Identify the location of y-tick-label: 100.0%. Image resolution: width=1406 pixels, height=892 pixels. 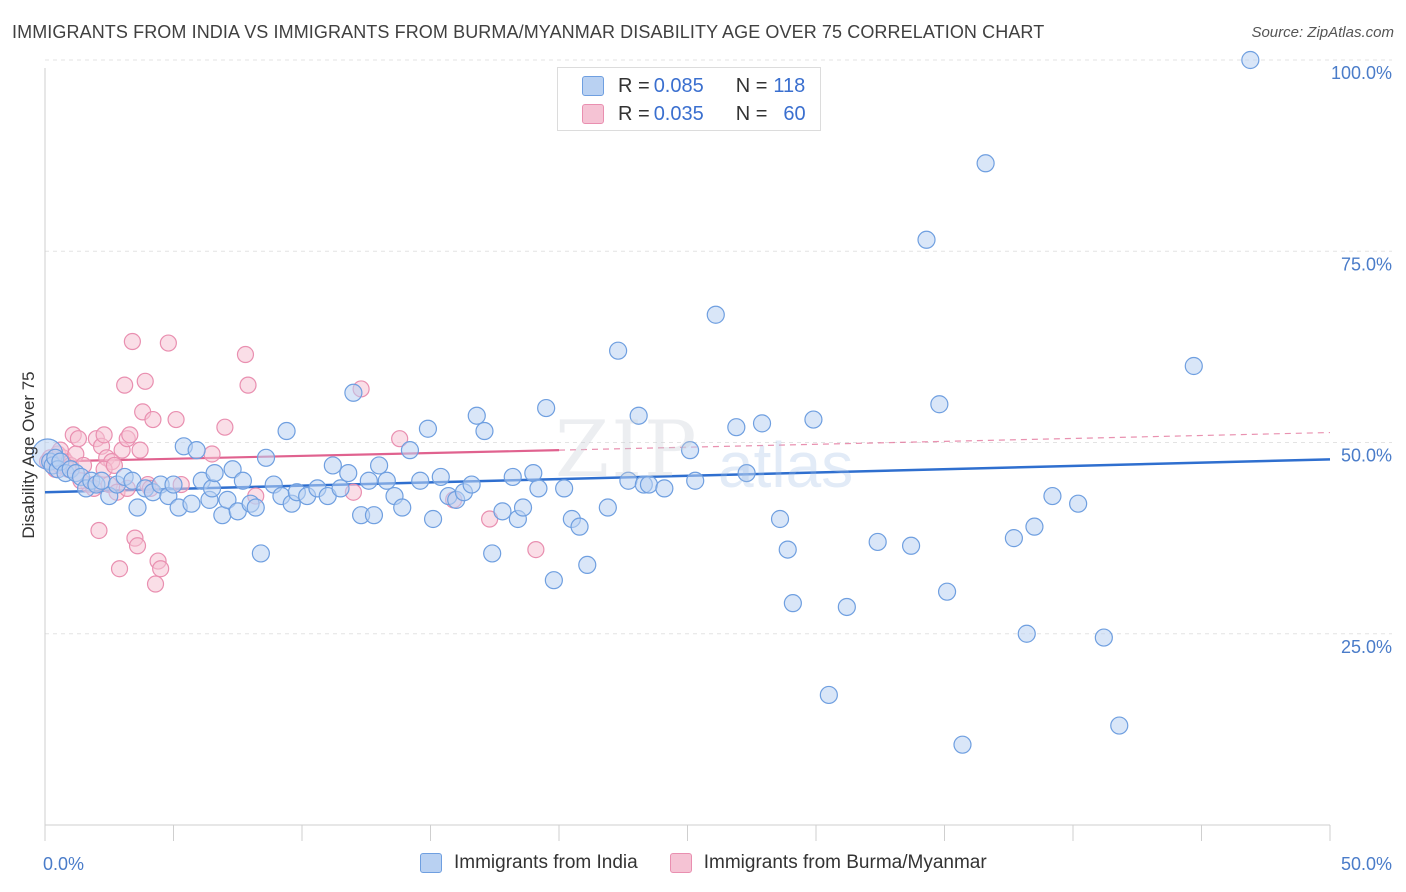
(1361, 73).